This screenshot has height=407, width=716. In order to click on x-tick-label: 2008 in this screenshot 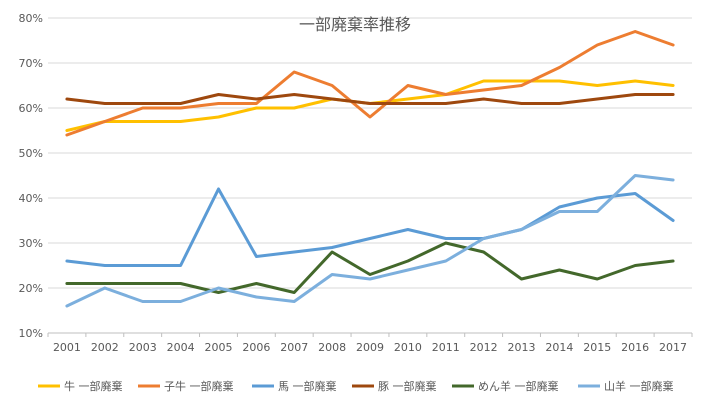, I will do `click(332, 347)`.